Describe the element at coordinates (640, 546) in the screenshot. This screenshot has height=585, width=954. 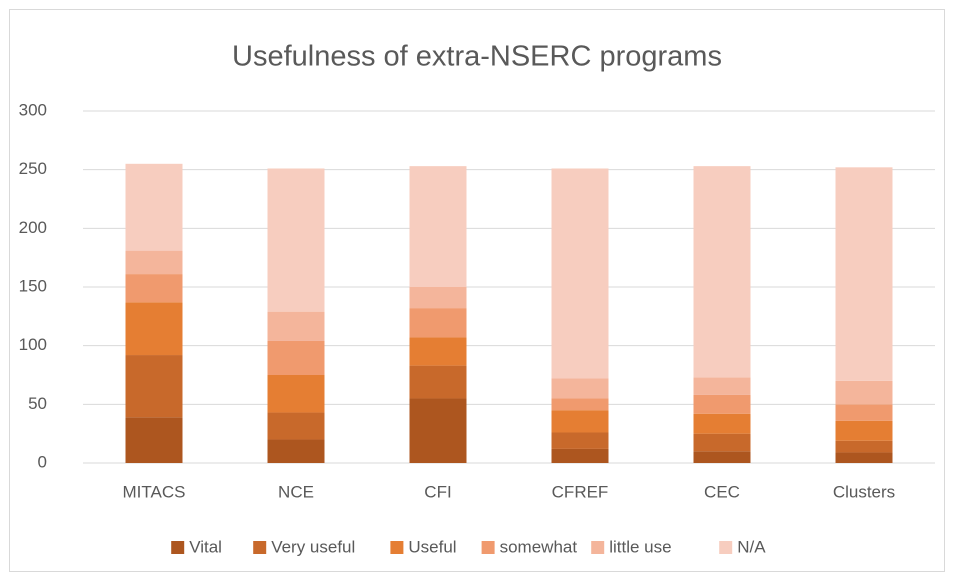
I see `legend-label: little use` at that location.